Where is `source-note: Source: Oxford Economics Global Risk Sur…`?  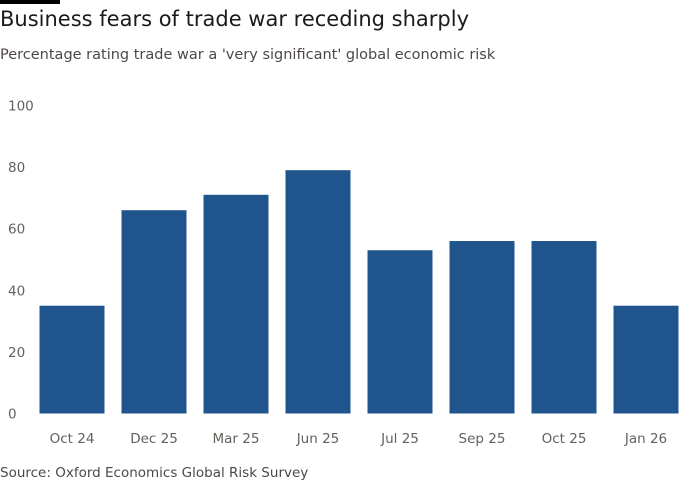
source-note: Source: Oxford Economics Global Risk Sur… is located at coordinates (154, 473).